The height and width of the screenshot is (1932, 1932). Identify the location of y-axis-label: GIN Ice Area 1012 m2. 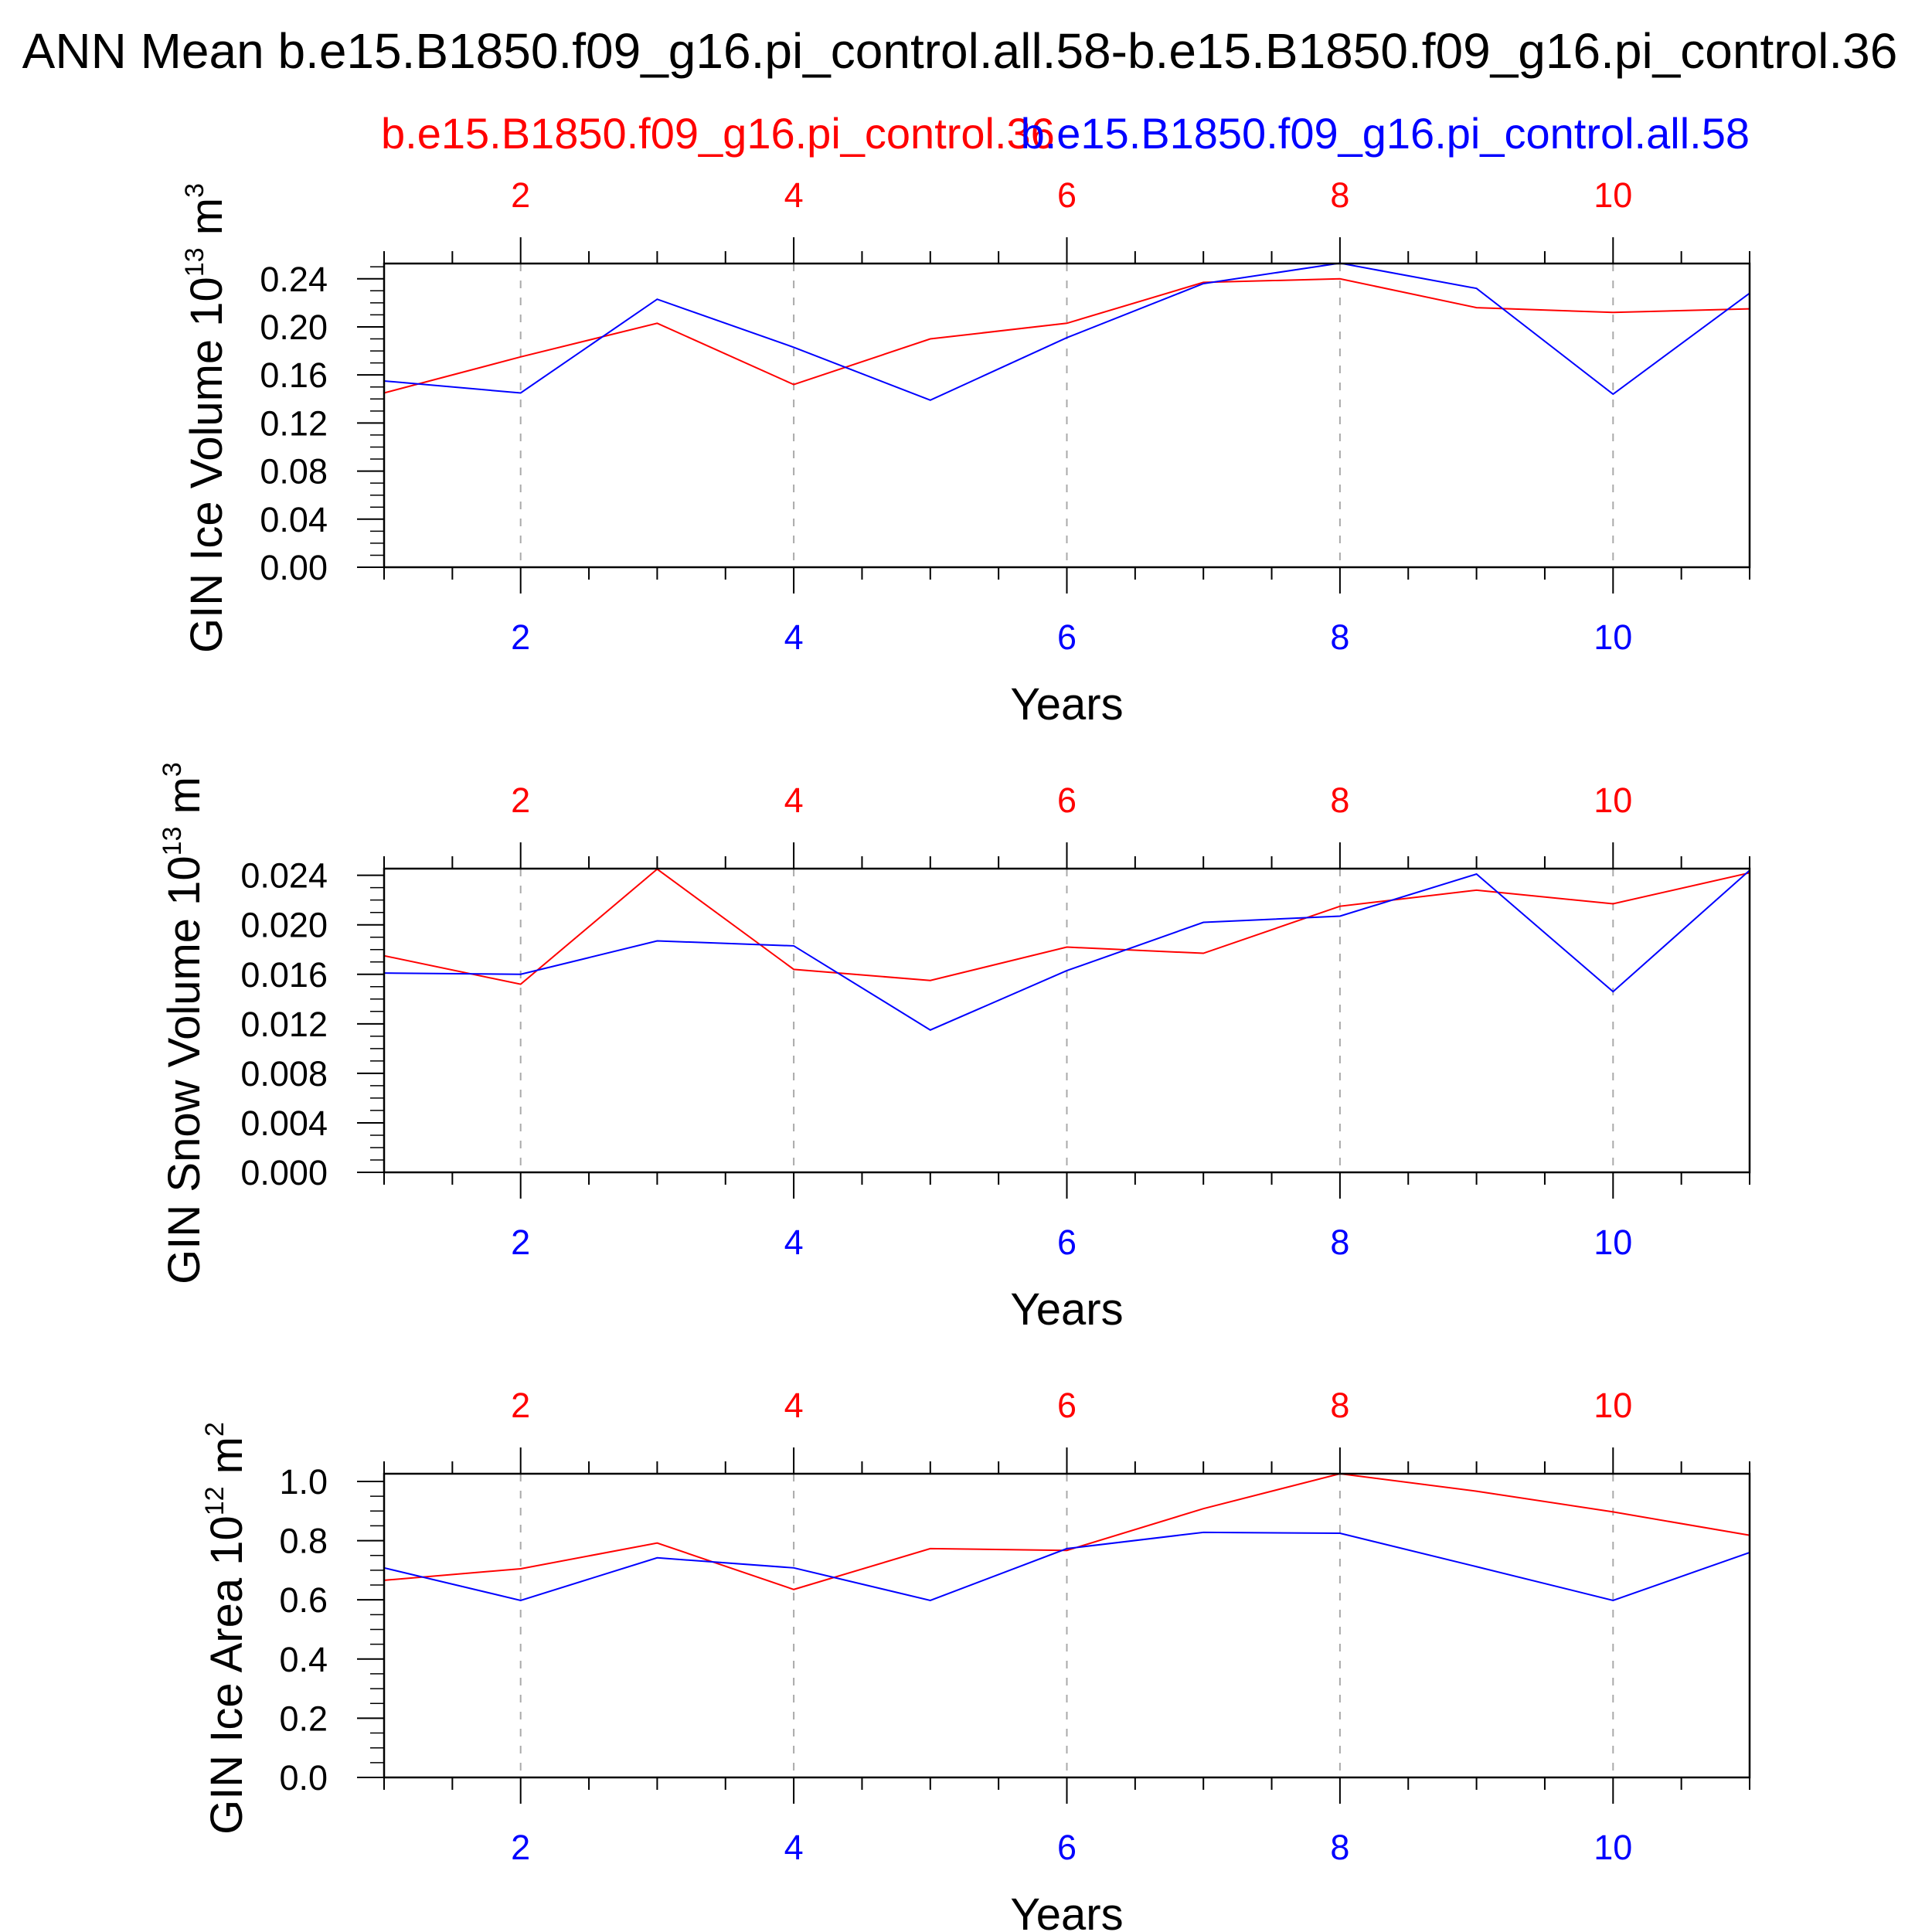
(226, 1628).